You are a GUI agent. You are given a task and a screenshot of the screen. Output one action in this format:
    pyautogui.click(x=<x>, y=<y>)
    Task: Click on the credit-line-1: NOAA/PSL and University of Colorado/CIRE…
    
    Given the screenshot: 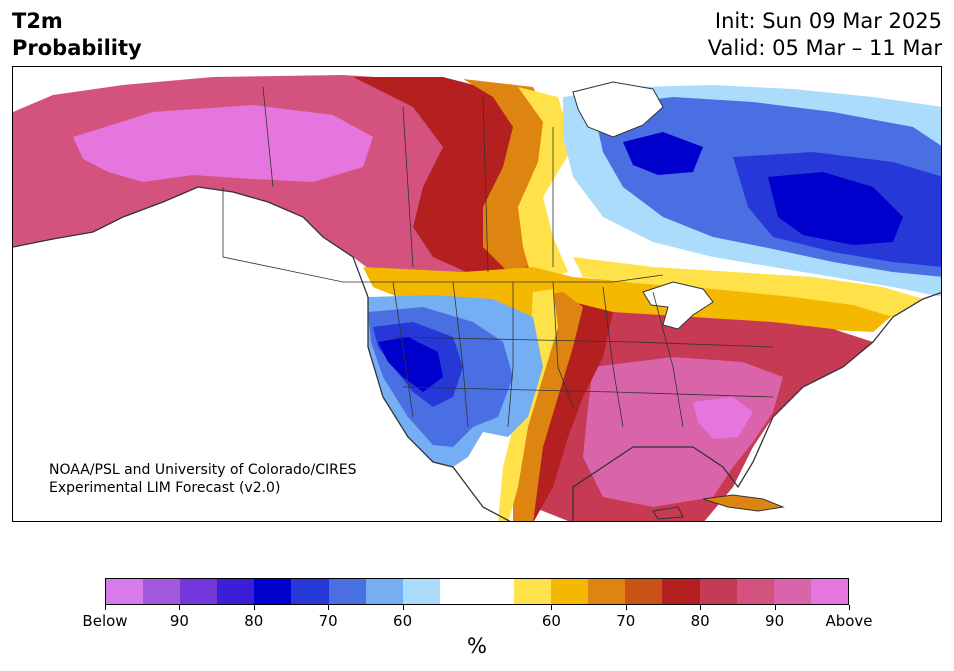 What is the action you would take?
    pyautogui.click(x=203, y=470)
    